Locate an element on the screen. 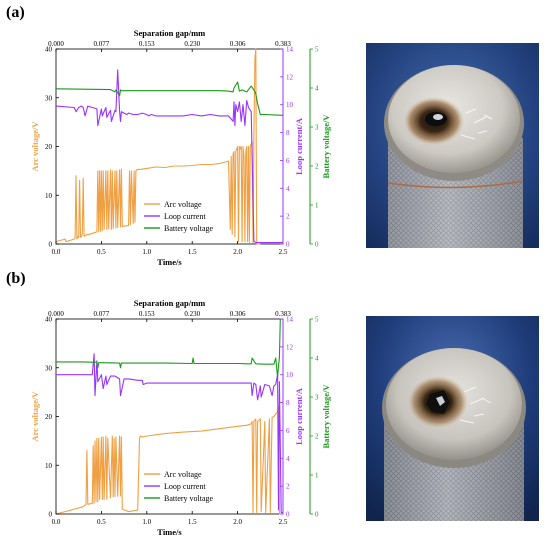 The height and width of the screenshot is (543, 550). battery-photo-b is located at coordinates (452, 418).